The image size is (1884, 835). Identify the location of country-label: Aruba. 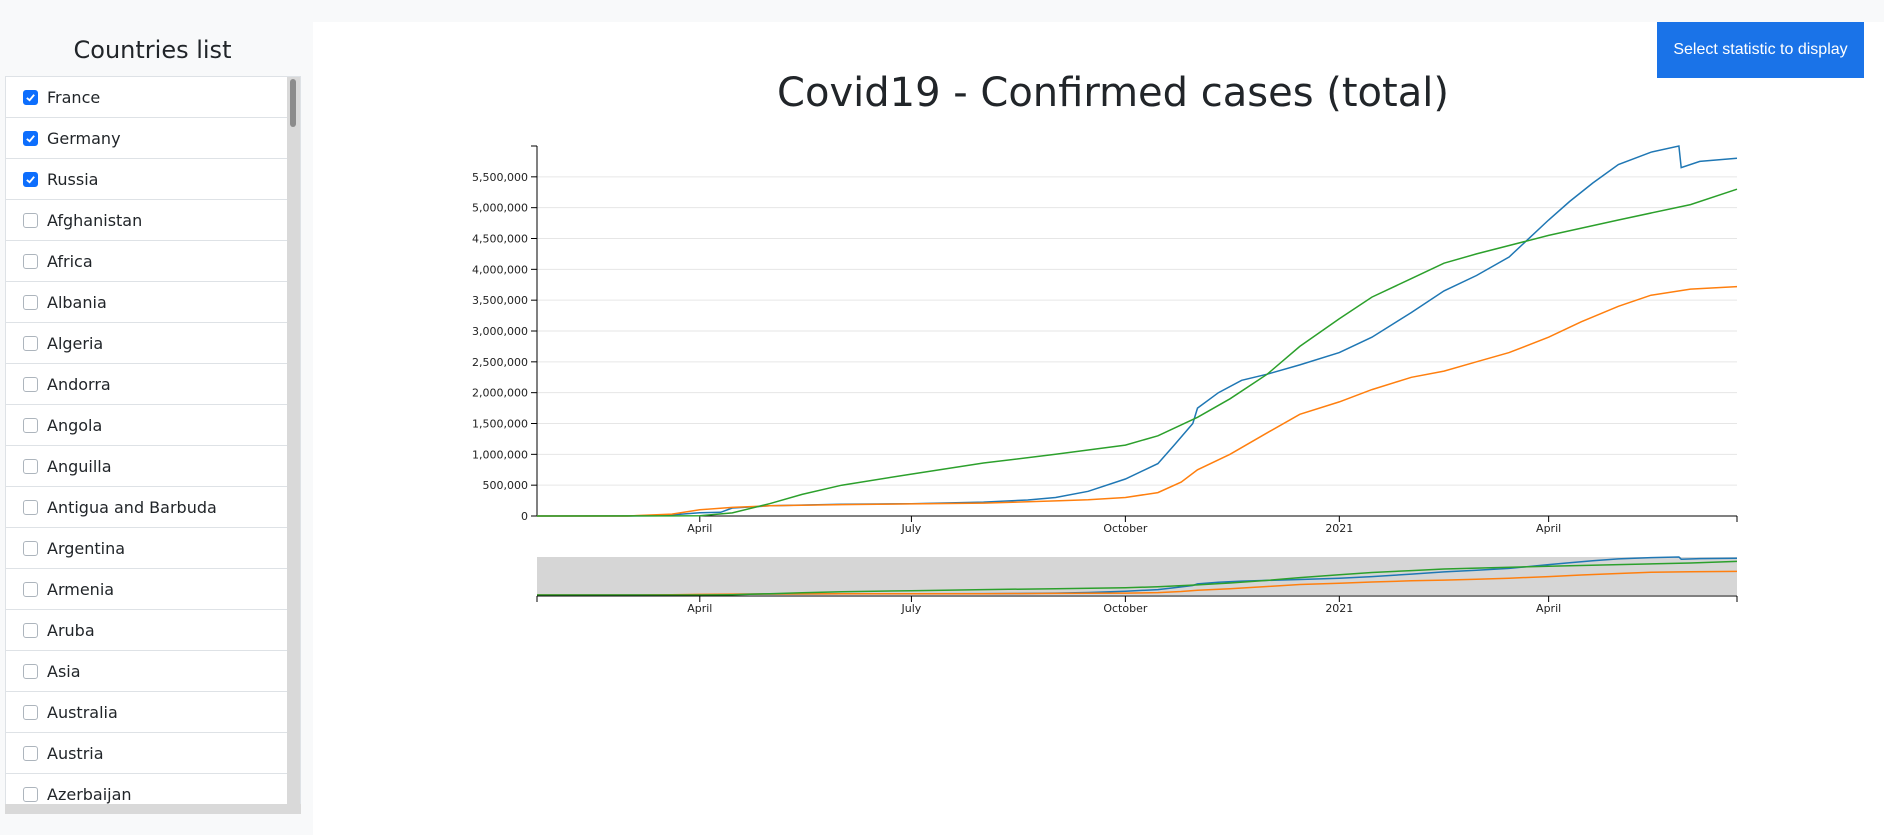
(71, 630).